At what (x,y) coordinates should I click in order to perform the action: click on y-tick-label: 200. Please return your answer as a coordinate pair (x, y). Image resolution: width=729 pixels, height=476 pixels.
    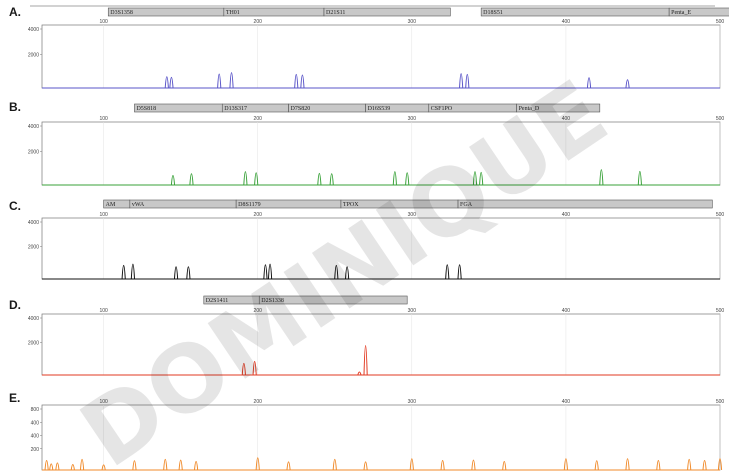
    Looking at the image, I should click on (35, 450).